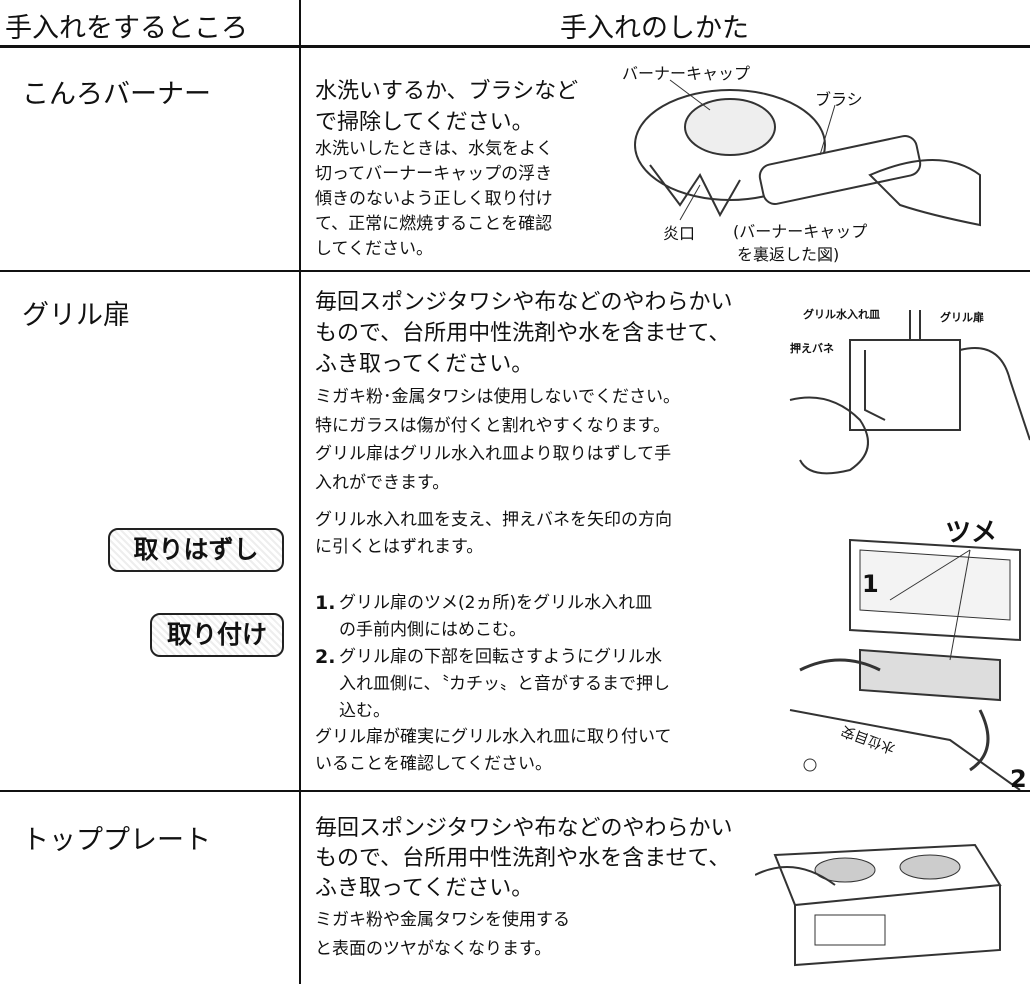 This screenshot has height=984, width=1030. What do you see at coordinates (116, 94) in the screenshot?
I see `place: こんろバーナー` at bounding box center [116, 94].